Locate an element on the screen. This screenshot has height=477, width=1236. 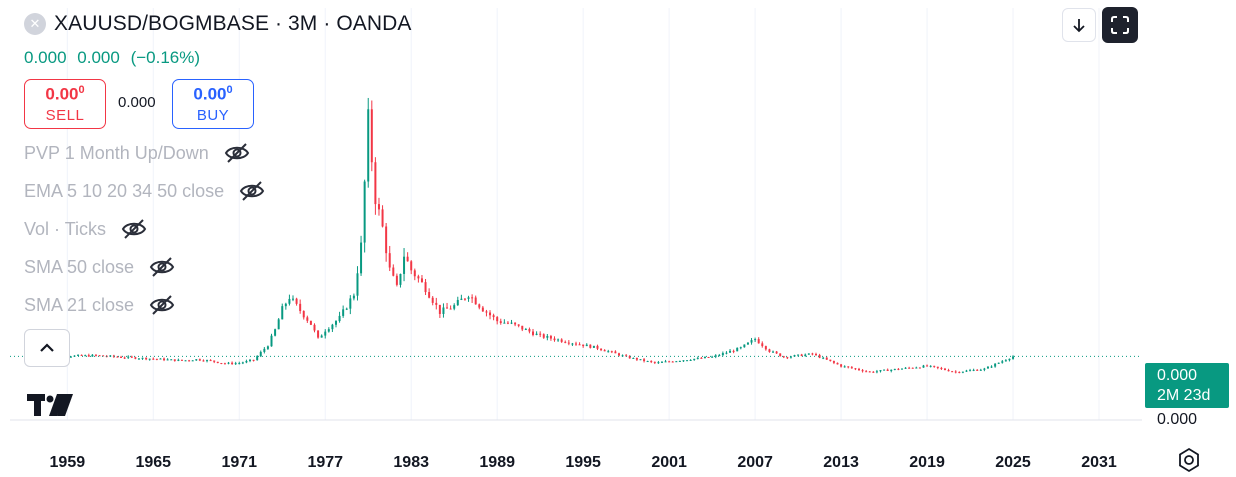
indicator-pvp: PVP 1 Month Up/Down is located at coordinates (137, 153).